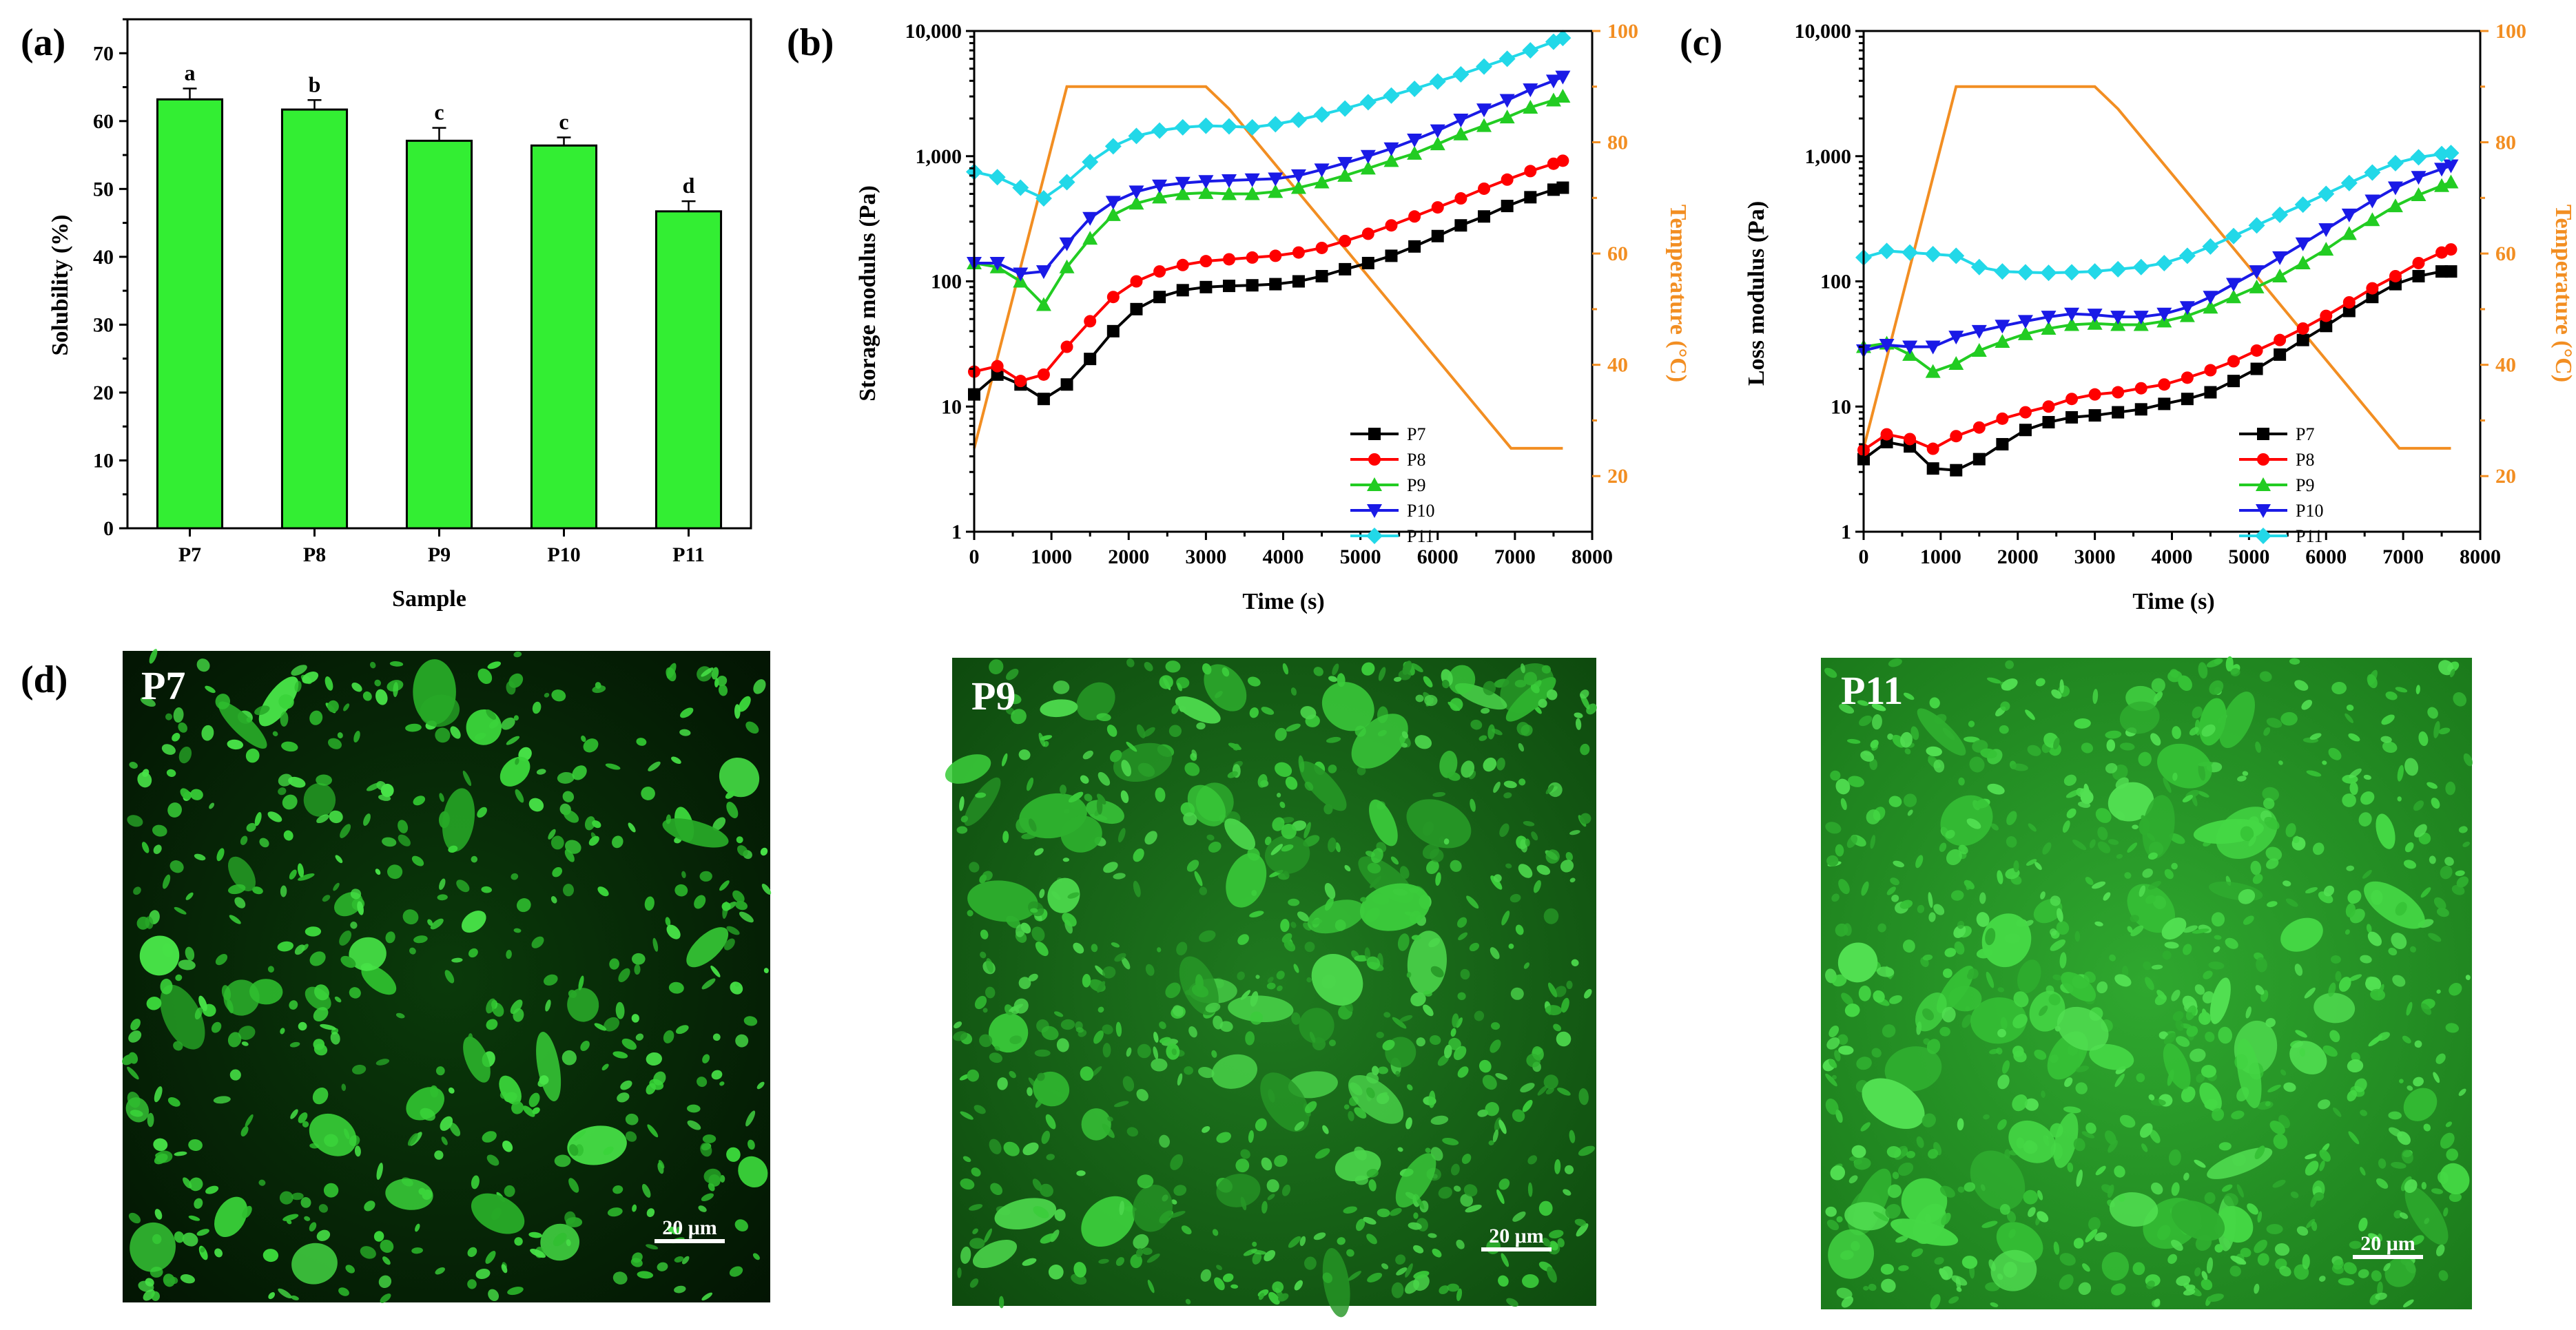 The height and width of the screenshot is (1330, 2576). I want to click on bar-p7, so click(190, 314).